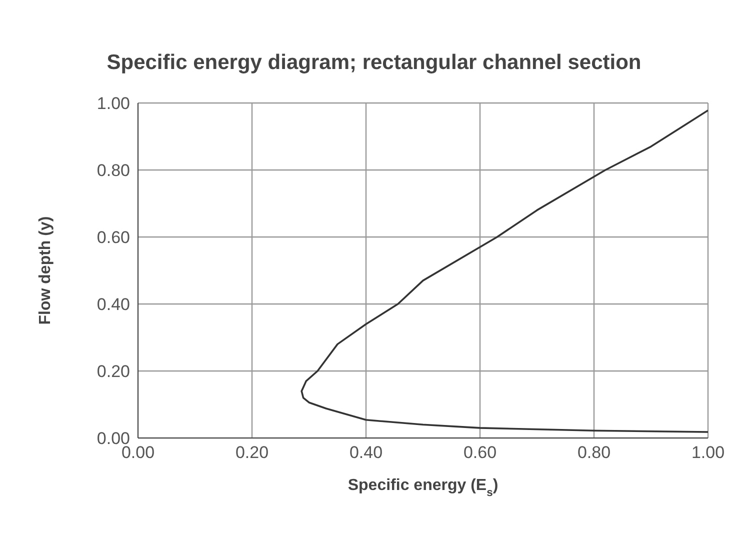 The height and width of the screenshot is (548, 748). Describe the element at coordinates (45, 270) in the screenshot. I see `y-axis-title: Flow depth (y)` at that location.